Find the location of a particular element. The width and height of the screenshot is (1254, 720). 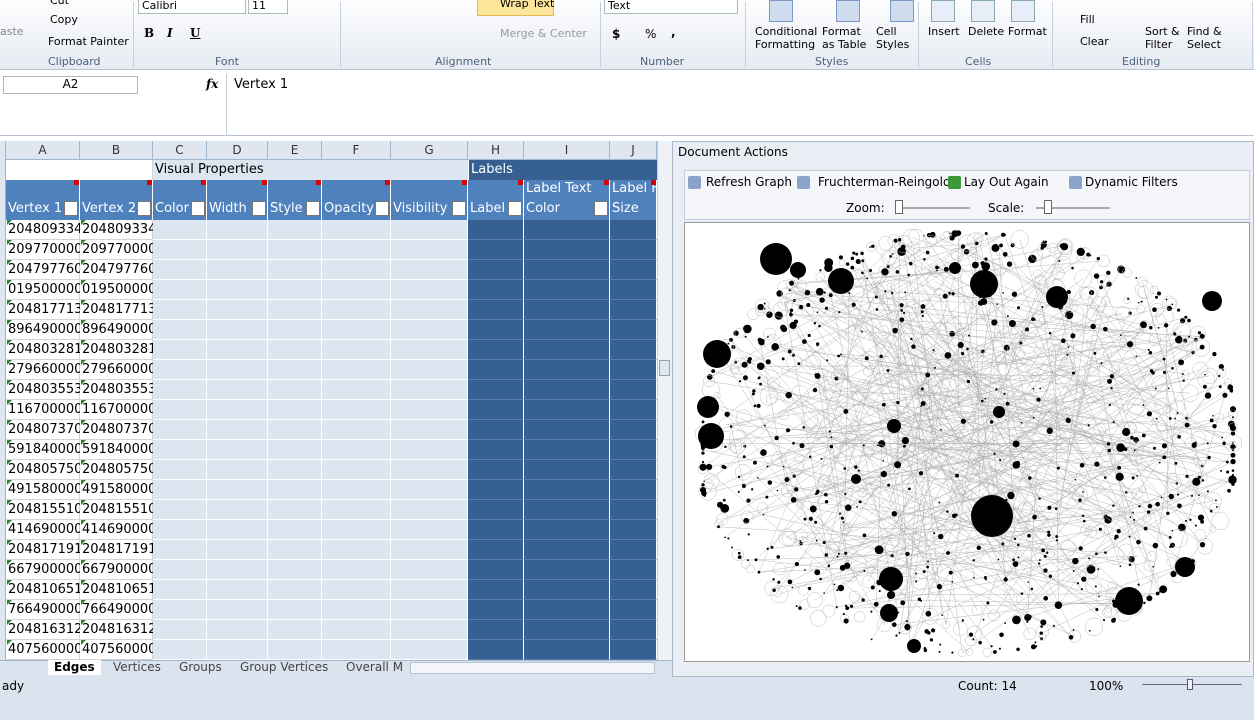

cell: 407560000 is located at coordinates (118, 650).